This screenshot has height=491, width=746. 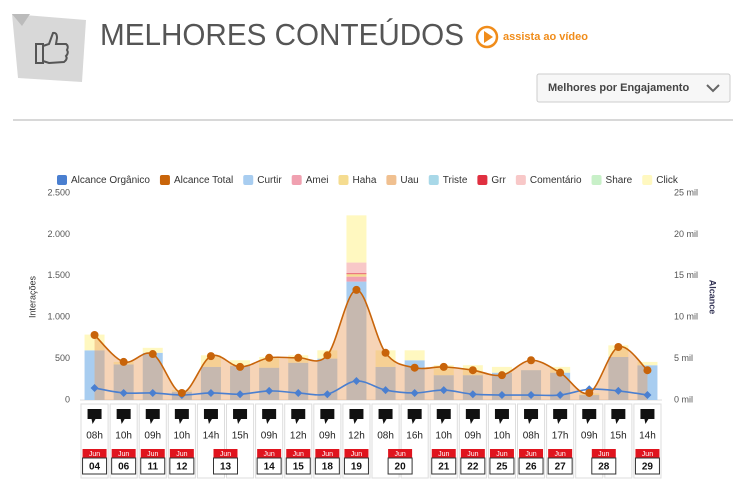 I want to click on dropdown: Melhores por Engajamento, so click(x=633, y=88).